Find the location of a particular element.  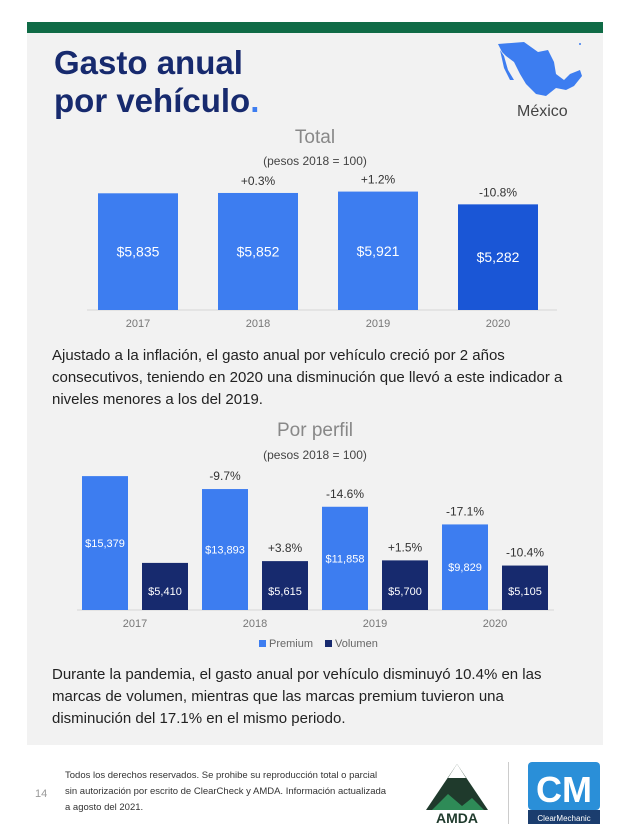

paragraph-total-line-3: niveles menores a los del 2019. is located at coordinates (157, 399).